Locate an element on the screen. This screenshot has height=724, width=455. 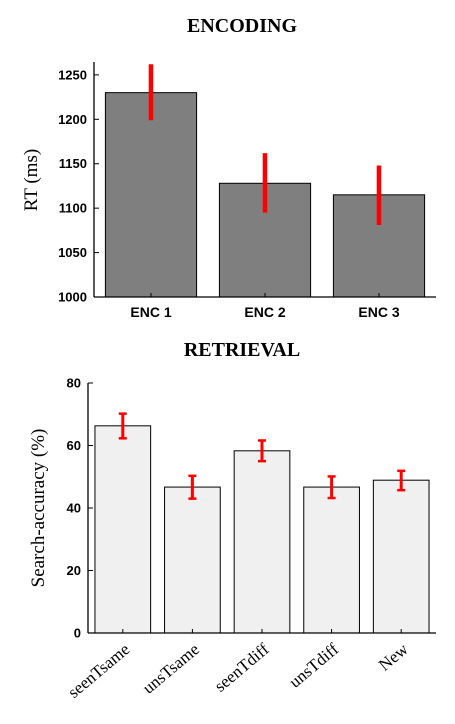
retrieval-x-tick-label: seenTdiff is located at coordinates (242, 667).